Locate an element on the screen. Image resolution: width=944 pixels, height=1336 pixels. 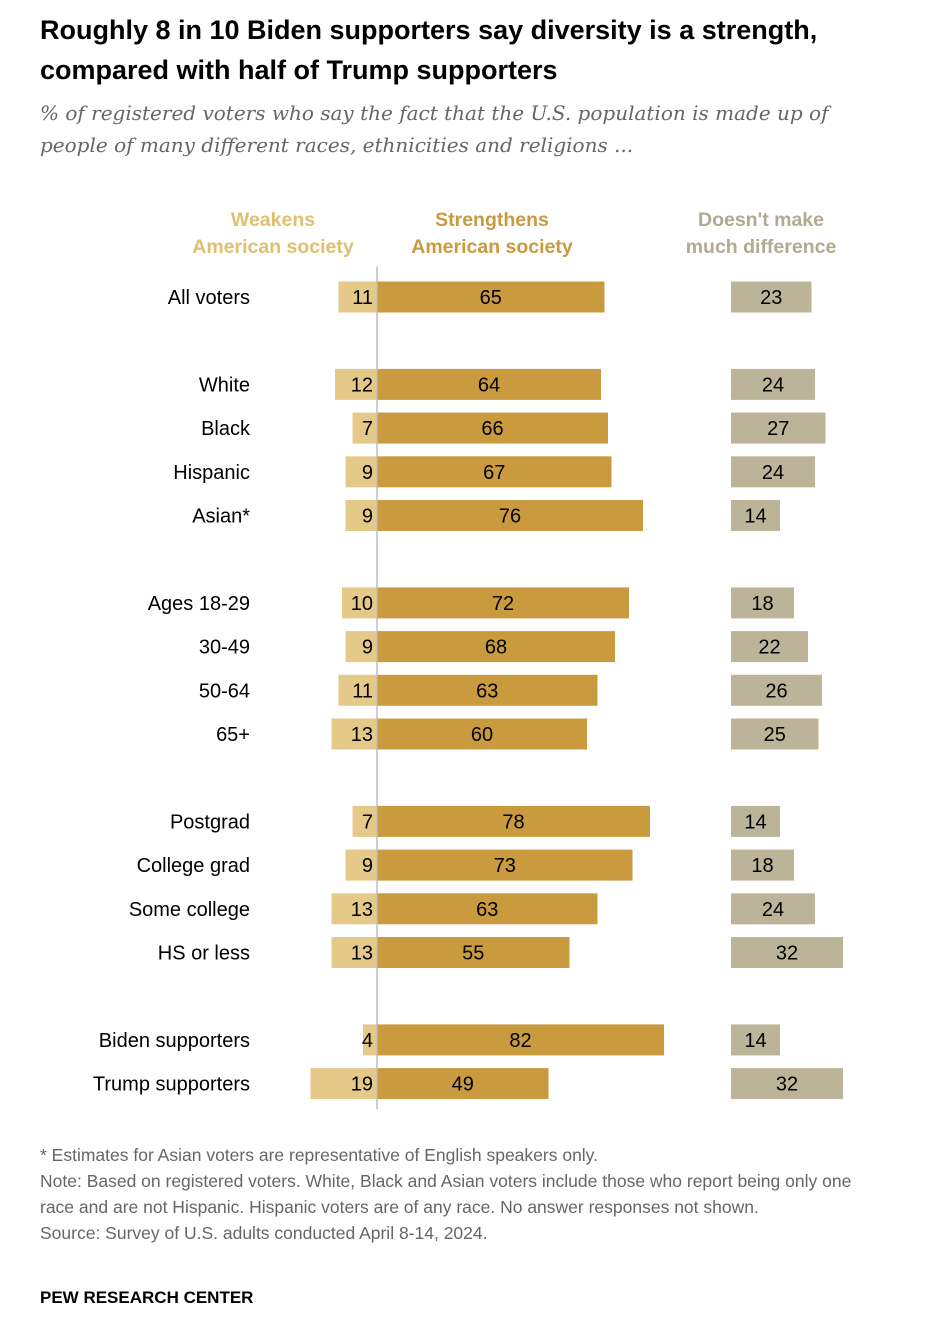
value-label-strengthens: 65 is located at coordinates (491, 298).